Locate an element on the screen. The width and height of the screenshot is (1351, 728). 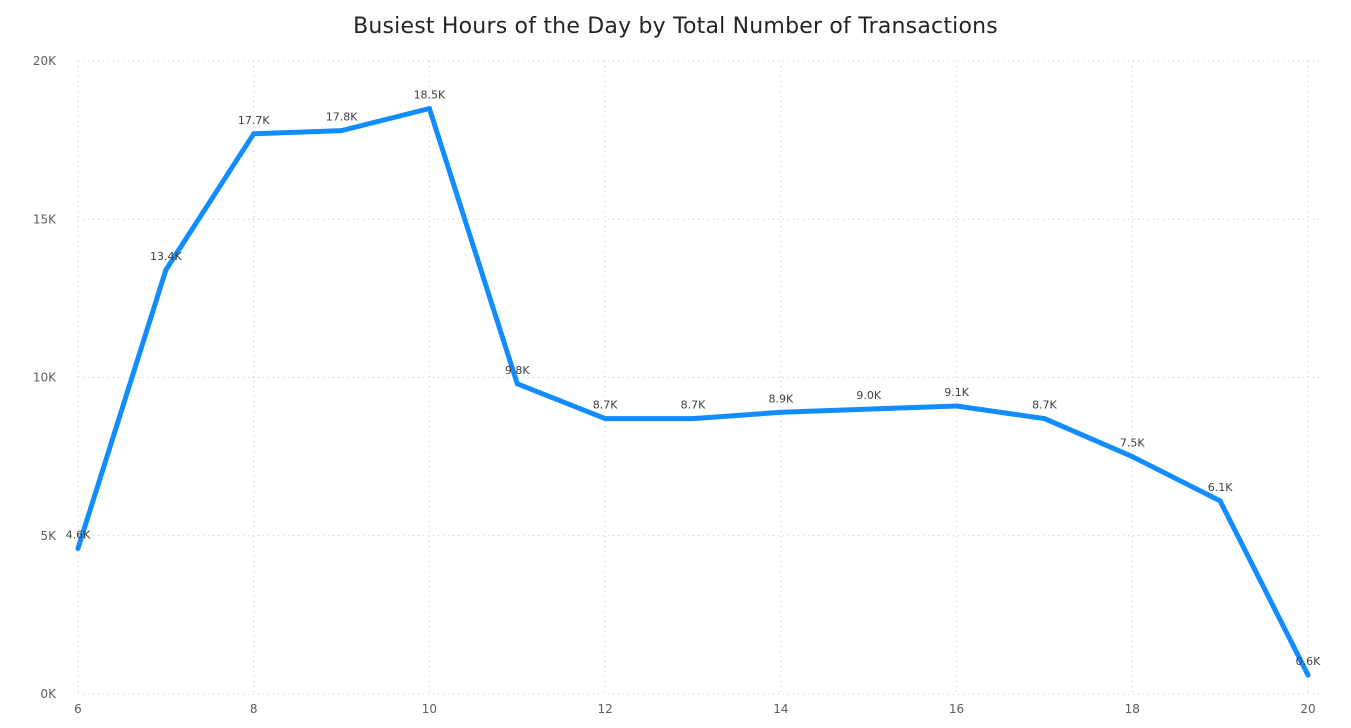
data-label: 8.9K is located at coordinates (780, 398).